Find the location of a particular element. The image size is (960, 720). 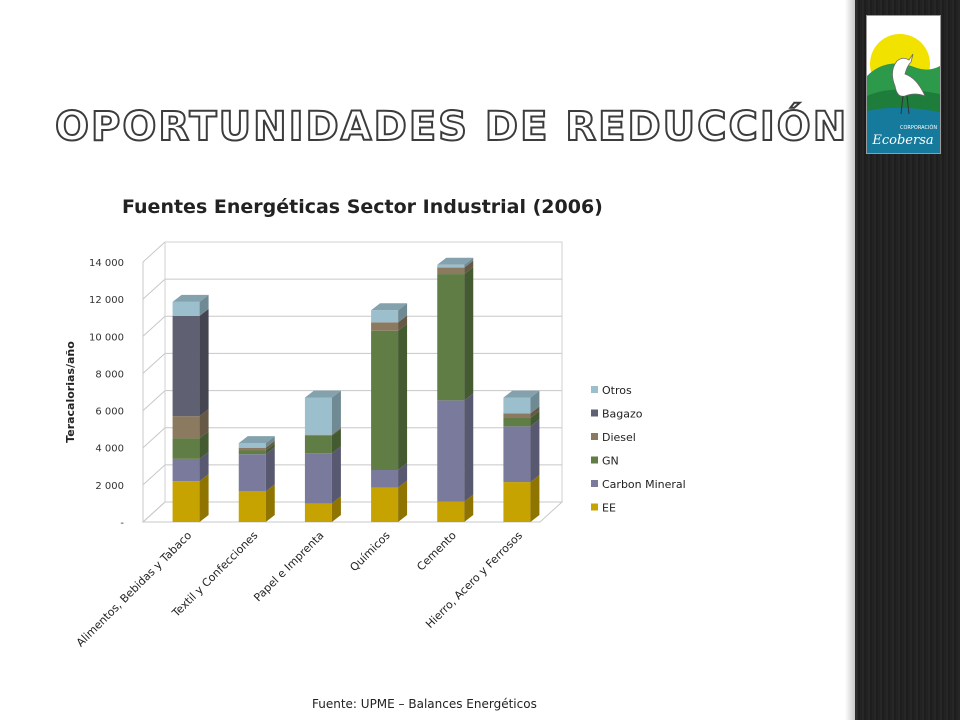

source-note: Fuente: UPME – Balances Energéticos is located at coordinates (424, 704).